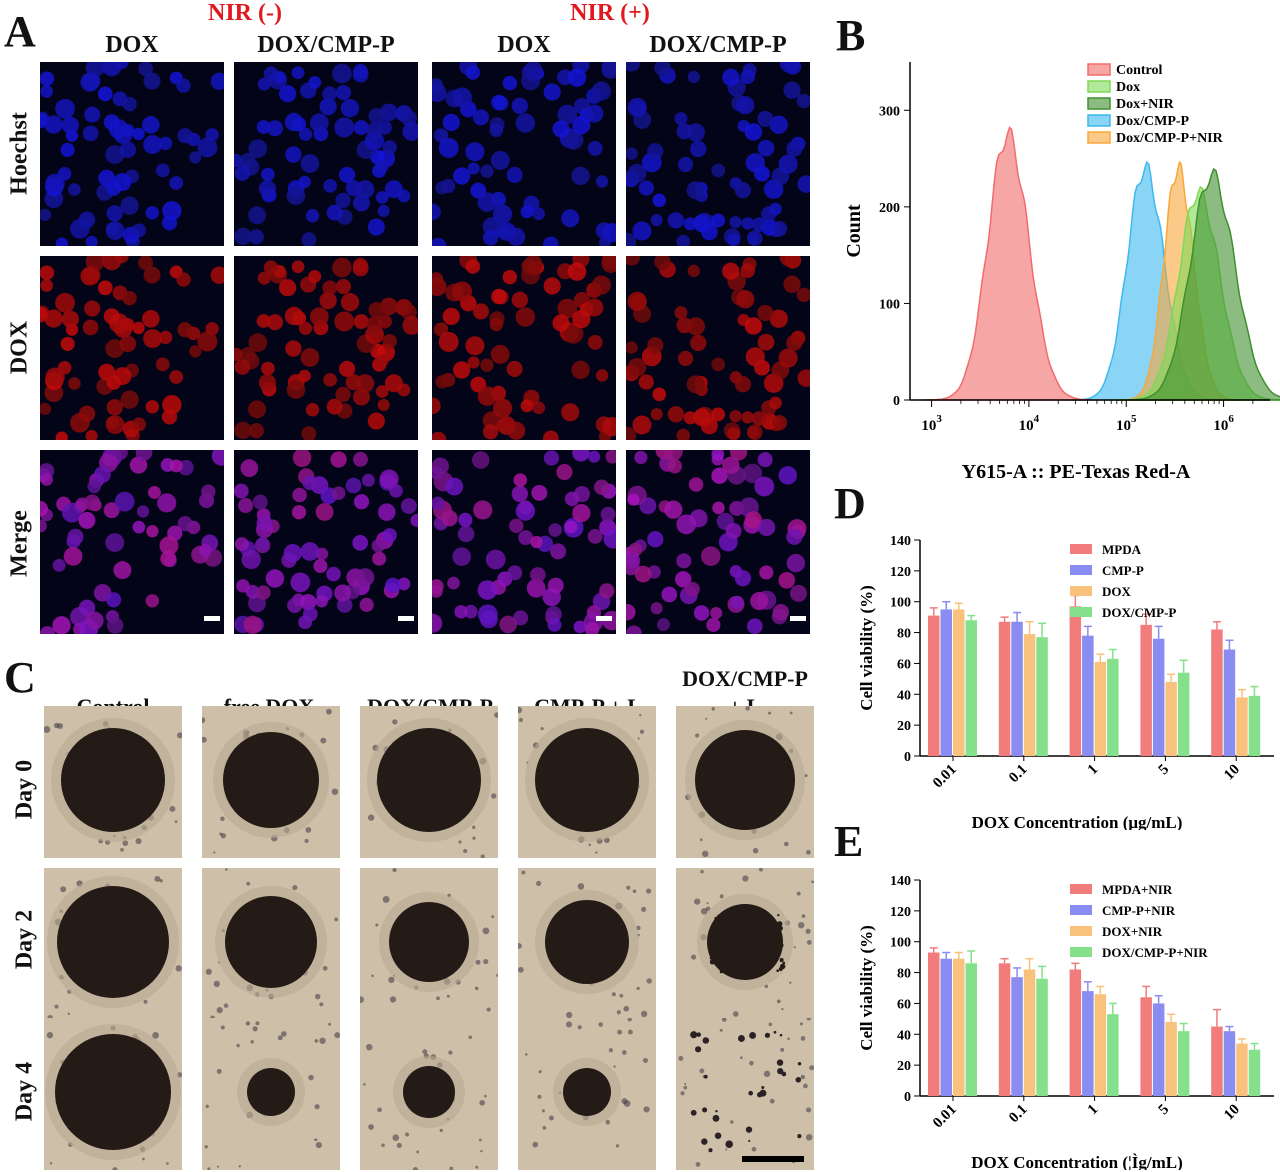 This screenshot has width=1280, height=1172. I want to click on panel-c-letter: C, so click(20, 677).